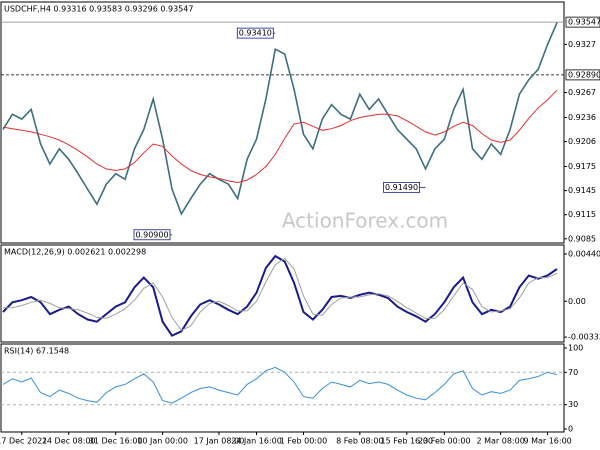 This screenshot has height=450, width=600. What do you see at coordinates (359, 441) in the screenshot?
I see `x-tick-label: 8 Feb 08:00` at bounding box center [359, 441].